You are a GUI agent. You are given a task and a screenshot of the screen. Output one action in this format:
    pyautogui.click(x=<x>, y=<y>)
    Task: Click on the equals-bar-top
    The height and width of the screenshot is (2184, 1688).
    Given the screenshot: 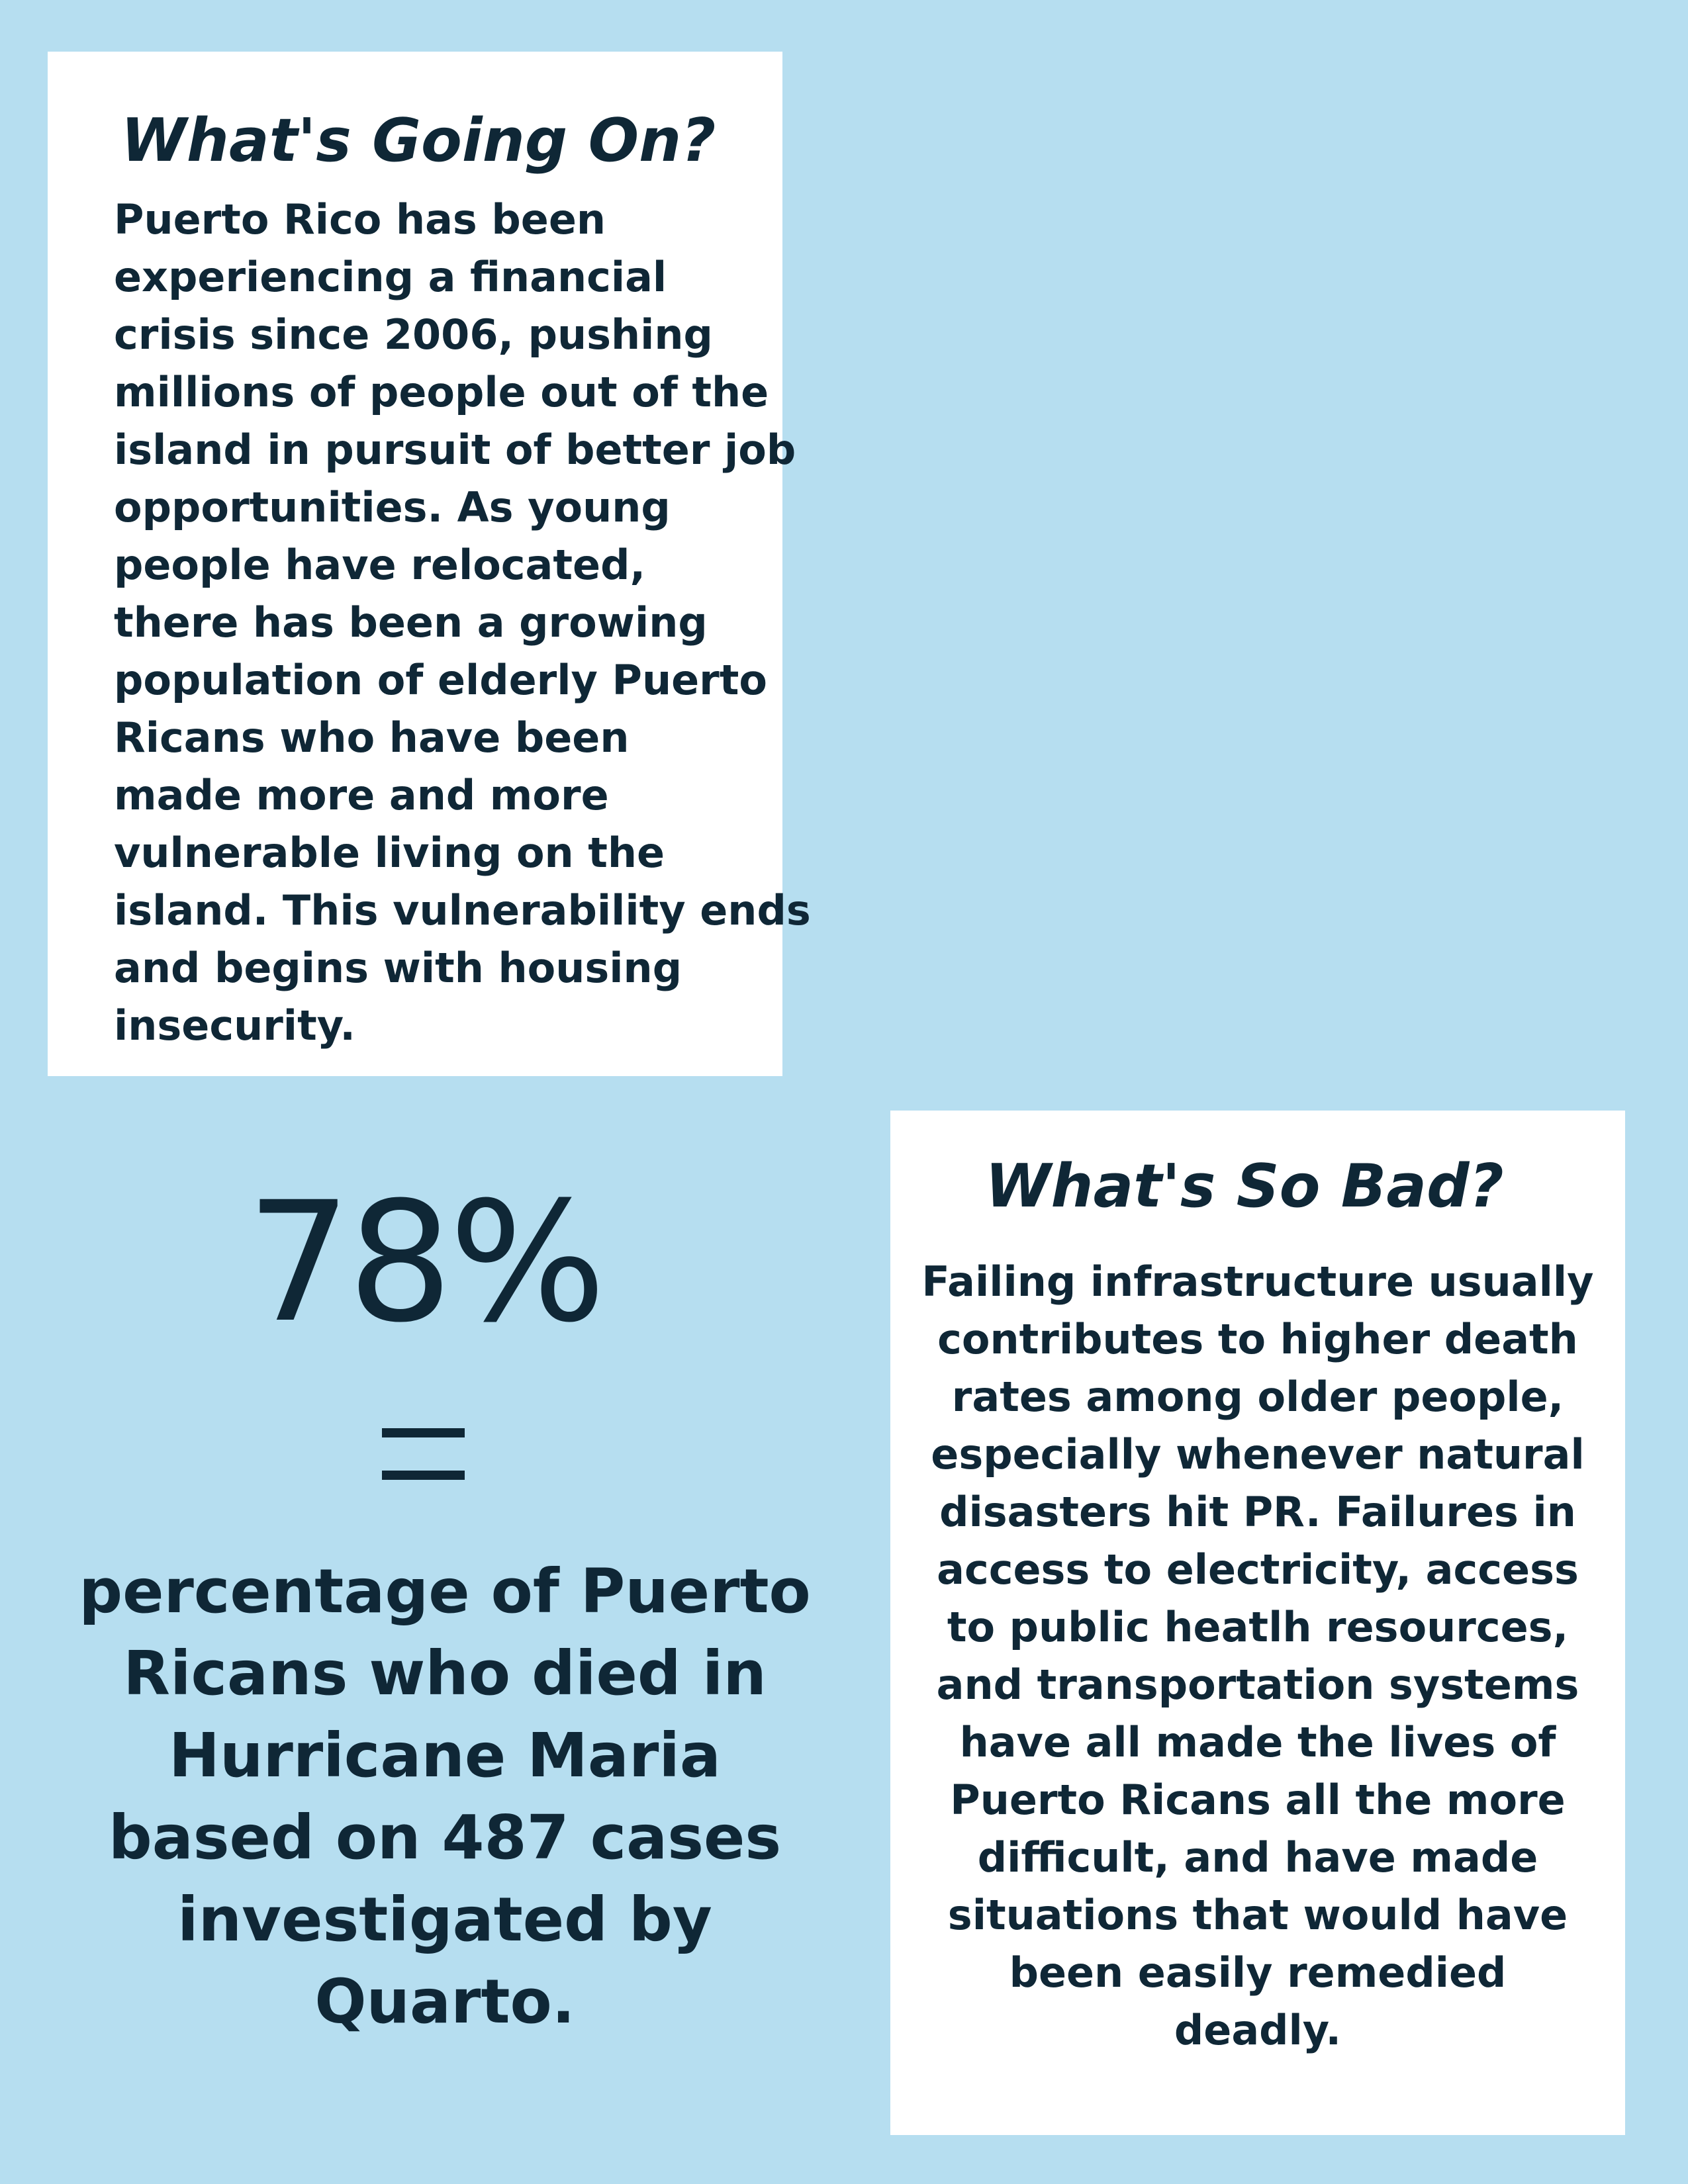 What is the action you would take?
    pyautogui.click(x=423, y=1433)
    